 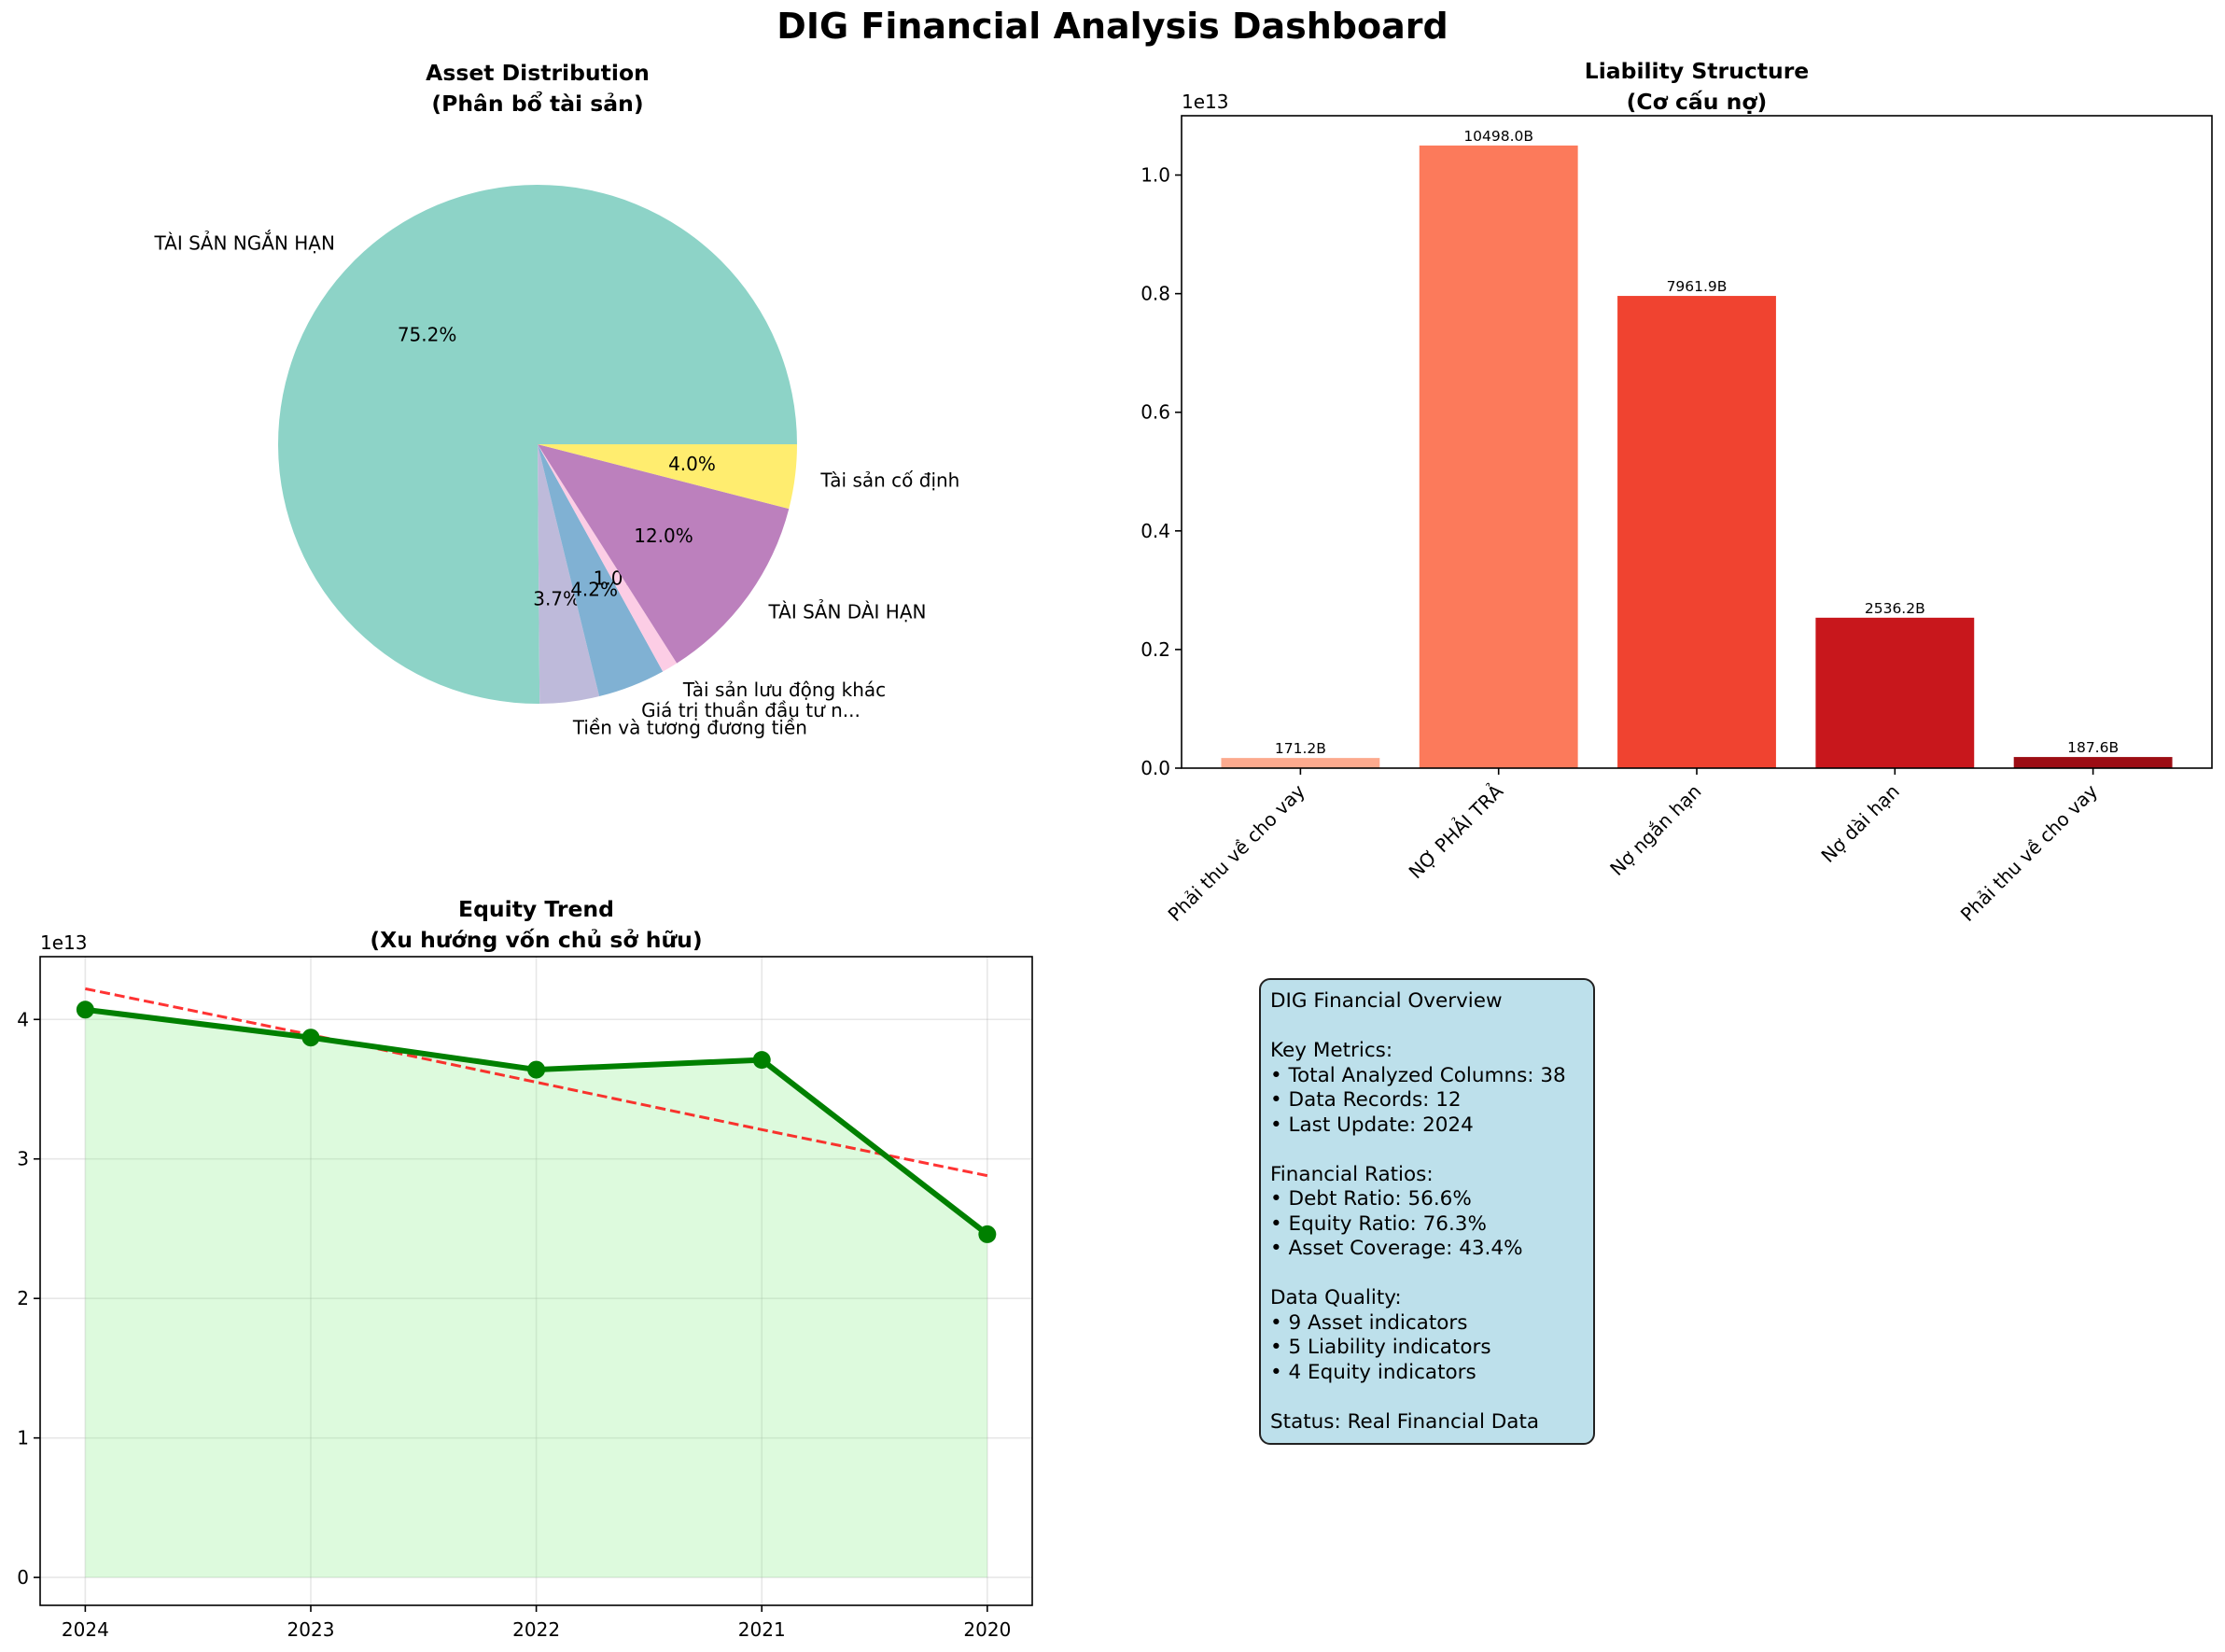 What do you see at coordinates (1331, 1050) in the screenshot?
I see `overview-line: Key Metrics:` at bounding box center [1331, 1050].